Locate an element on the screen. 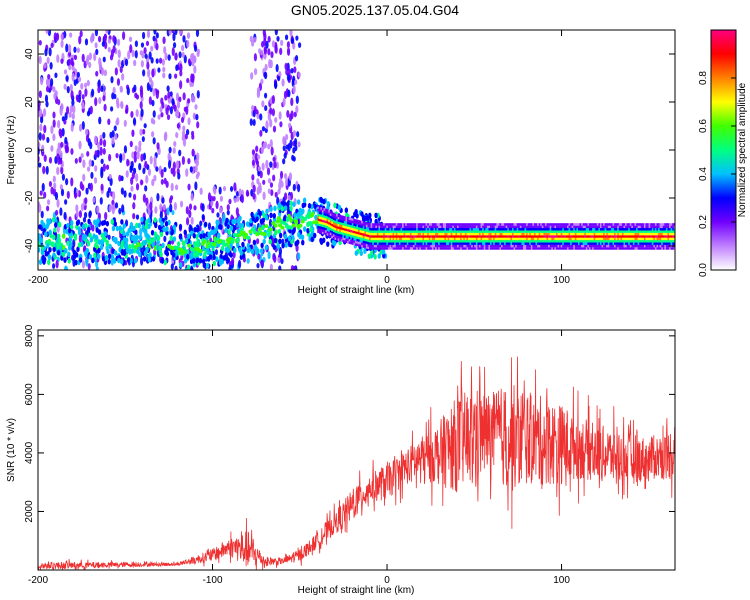 The height and width of the screenshot is (600, 750). chart-title: GN05.2025.137.05.04.G04 is located at coordinates (375, 10).